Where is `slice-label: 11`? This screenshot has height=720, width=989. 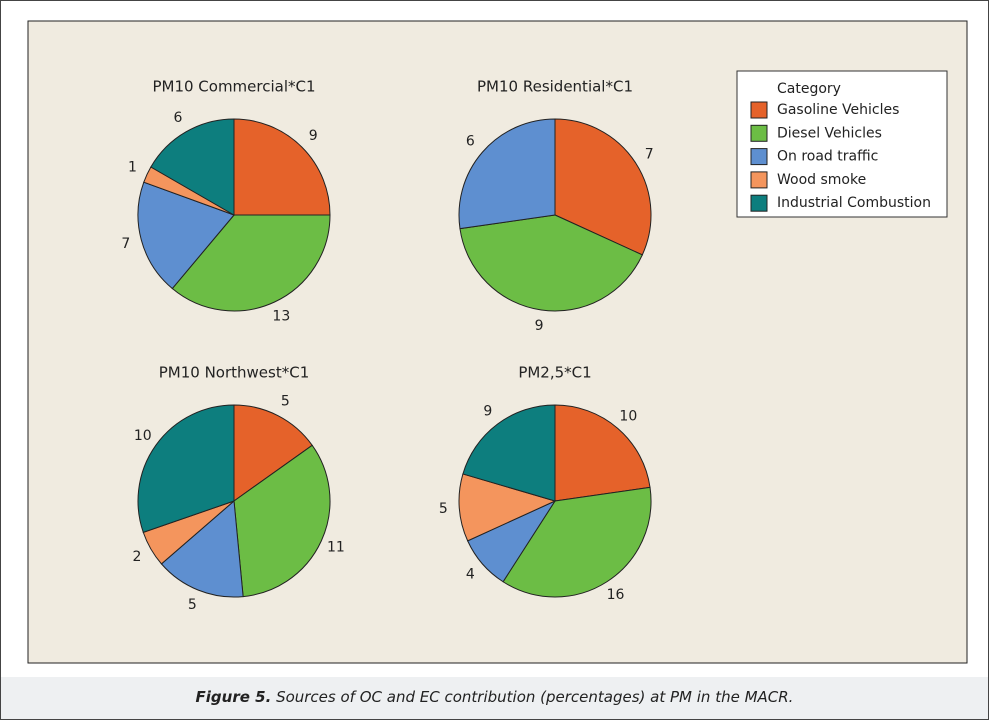 slice-label: 11 is located at coordinates (336, 548).